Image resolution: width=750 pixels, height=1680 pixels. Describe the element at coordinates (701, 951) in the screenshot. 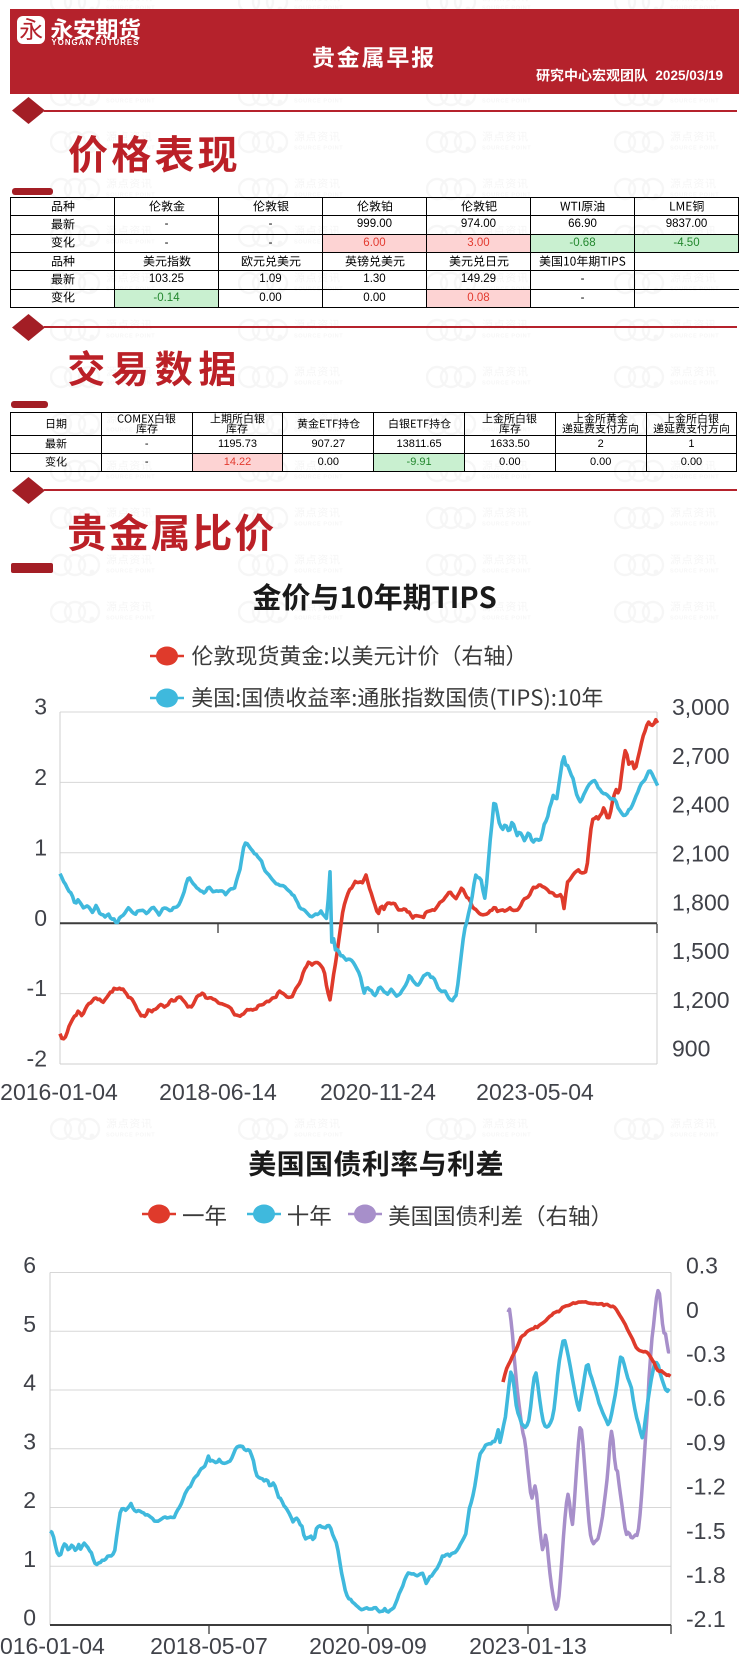

I see `svg-text: 1,500` at that location.